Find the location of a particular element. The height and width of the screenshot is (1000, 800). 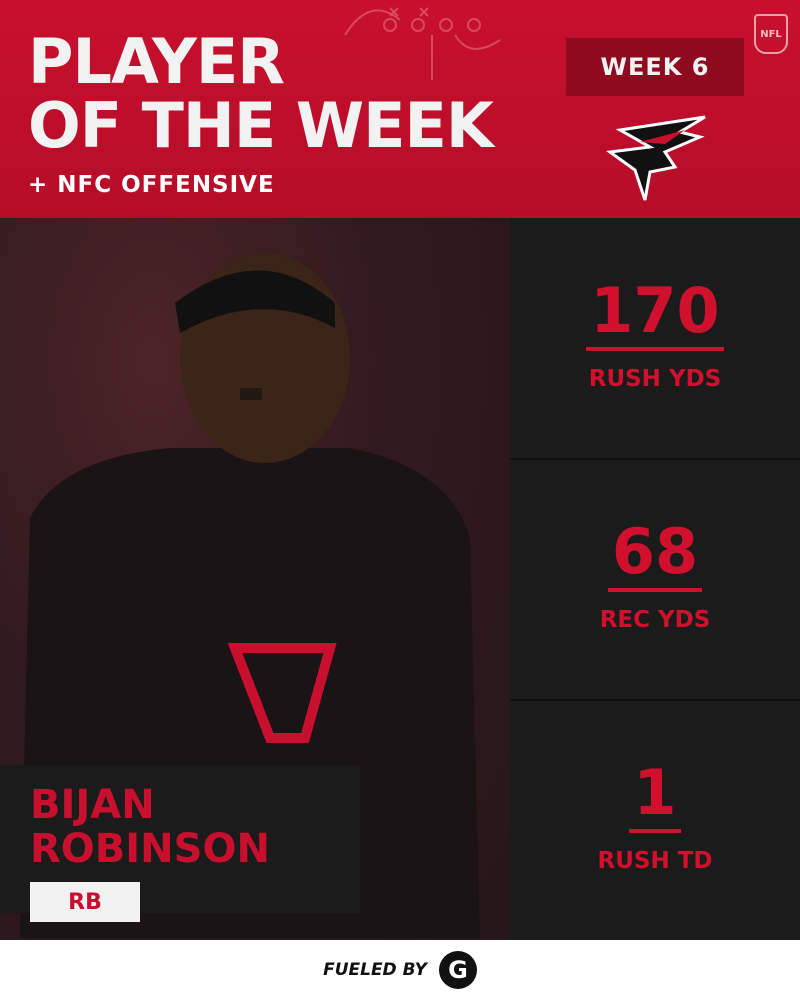

stat-number: 1 is located at coordinates (655, 794).